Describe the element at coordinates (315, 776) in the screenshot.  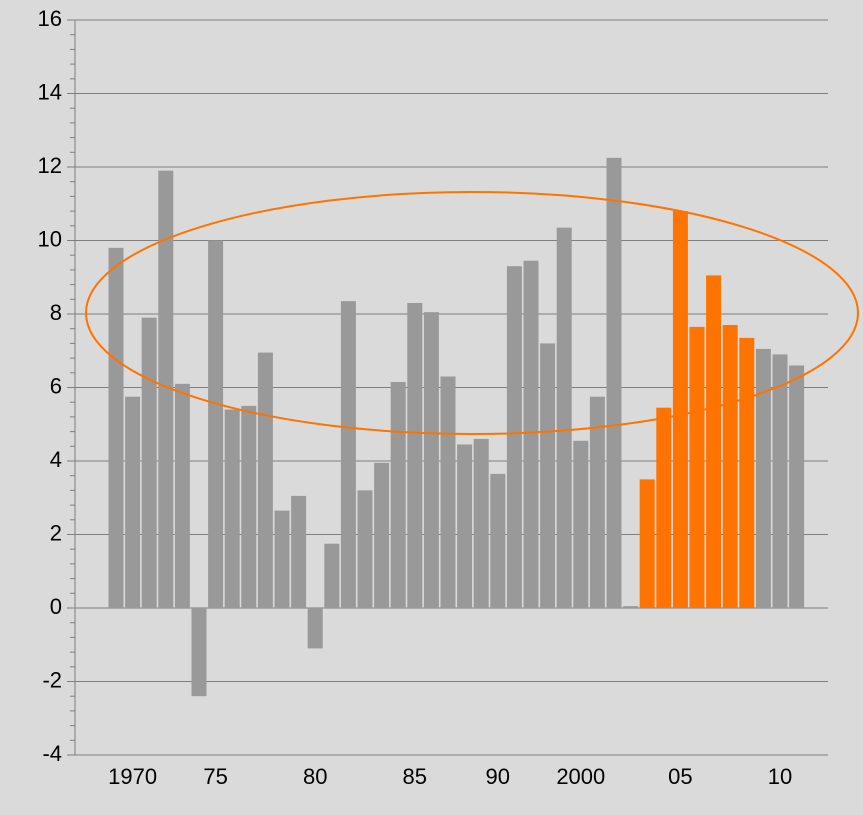
I see `x-tick-label: 80` at that location.